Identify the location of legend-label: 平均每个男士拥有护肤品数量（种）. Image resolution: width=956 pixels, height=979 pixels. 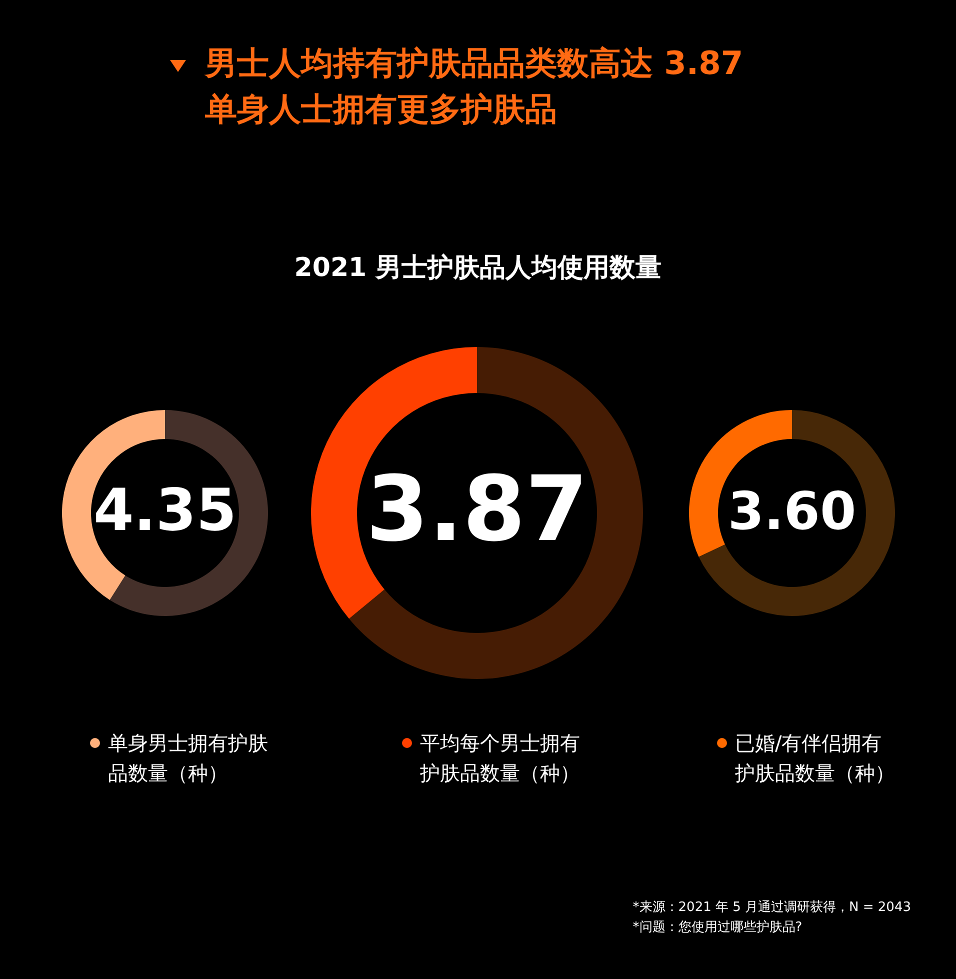
(500, 758).